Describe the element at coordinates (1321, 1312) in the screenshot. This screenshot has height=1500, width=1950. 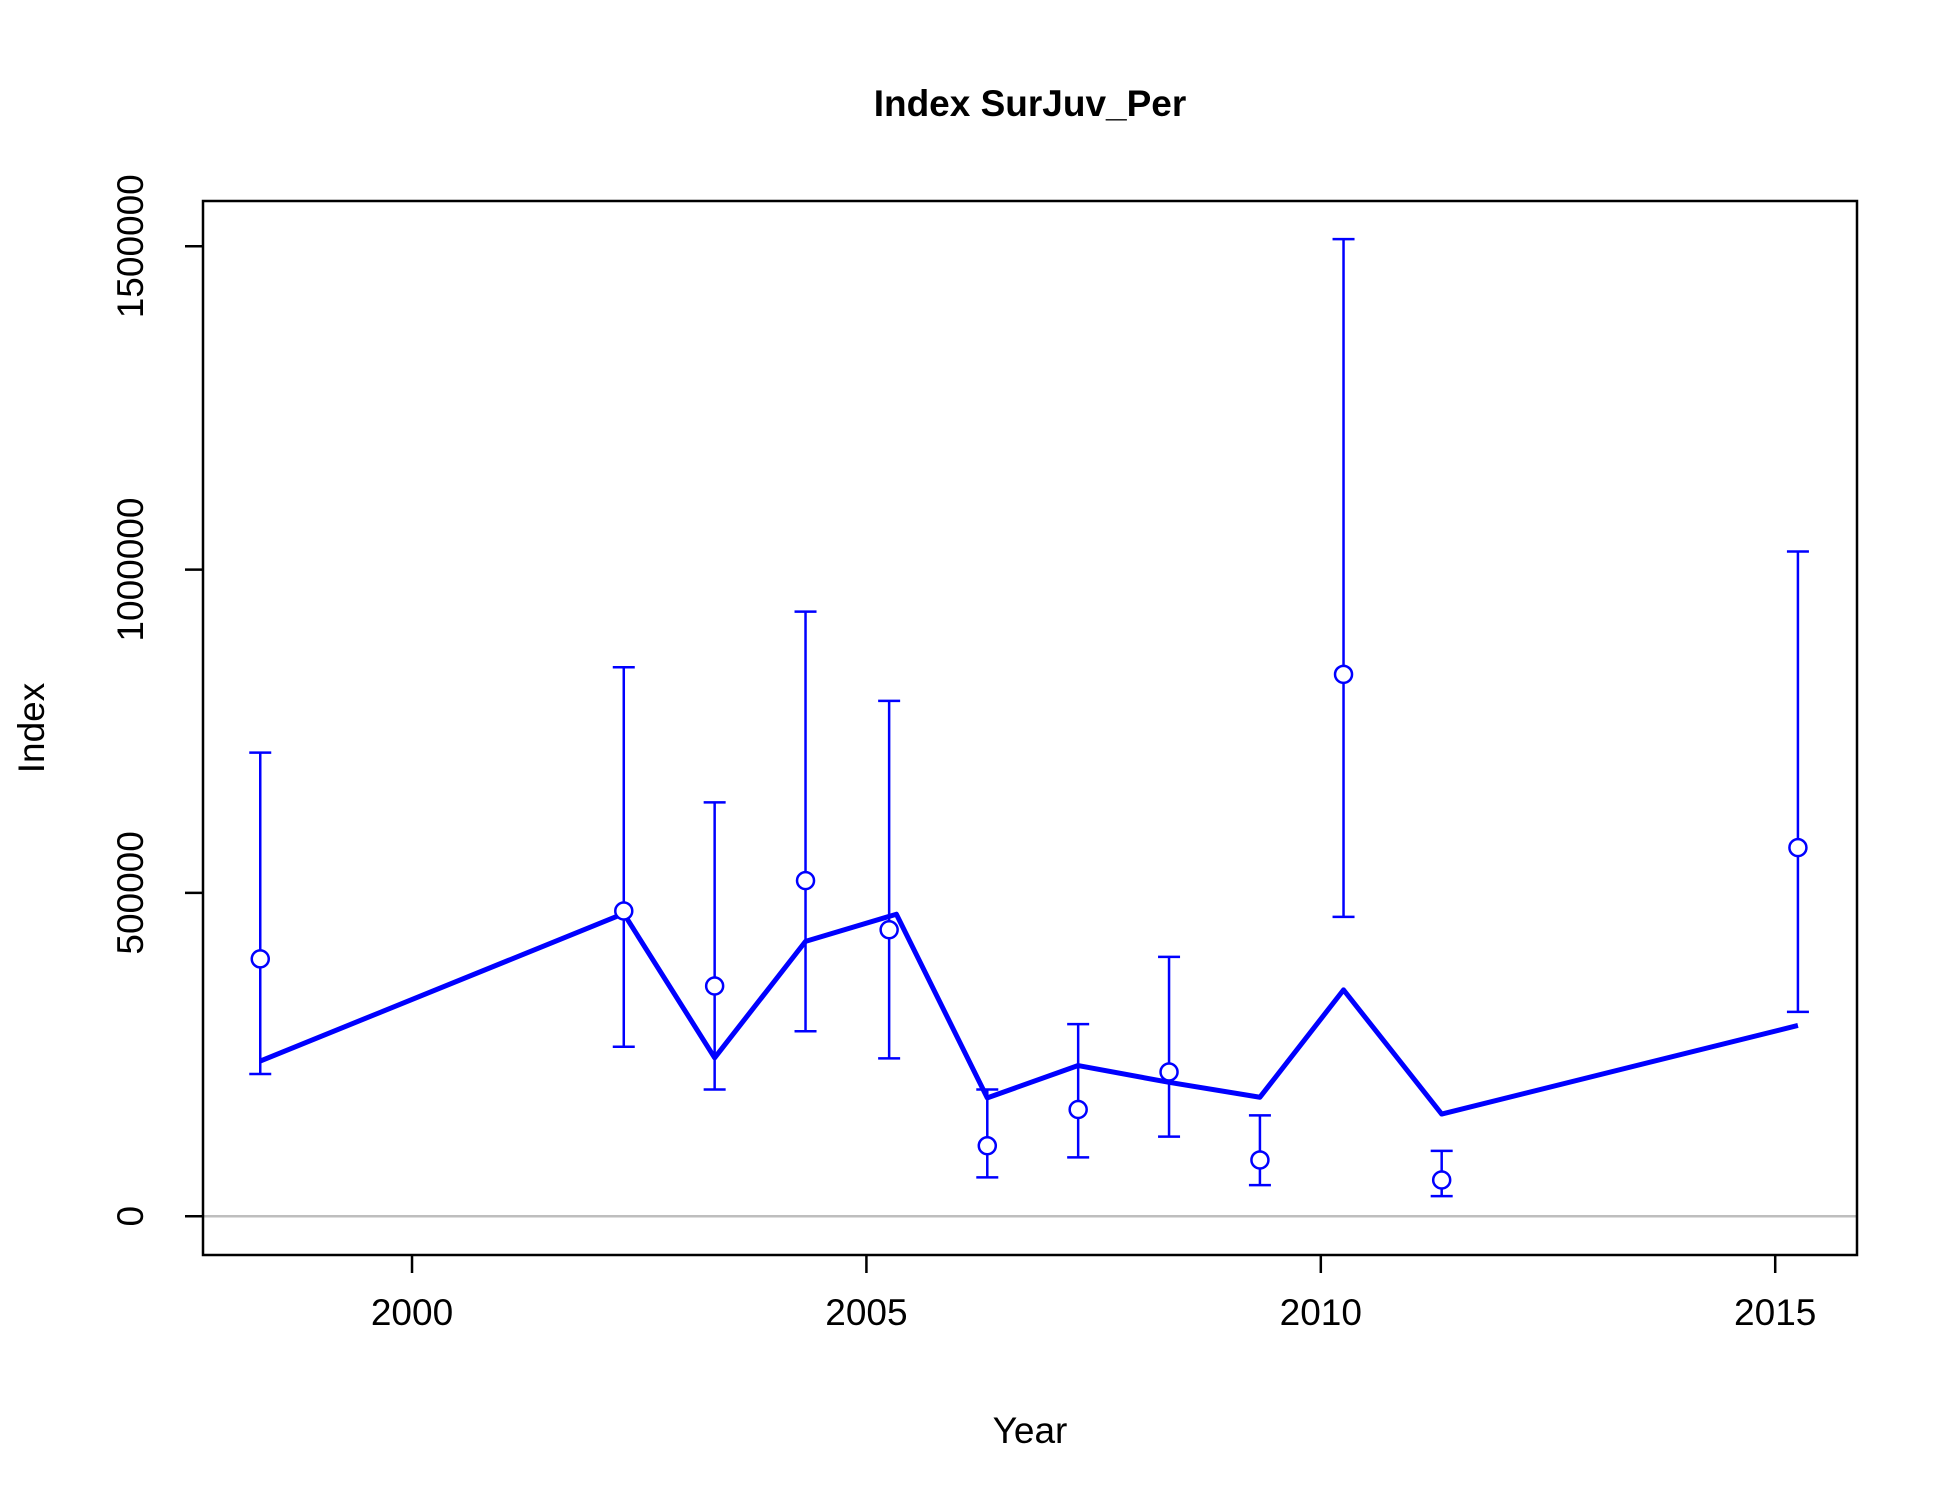
I see `x-tick-label: 2010` at that location.